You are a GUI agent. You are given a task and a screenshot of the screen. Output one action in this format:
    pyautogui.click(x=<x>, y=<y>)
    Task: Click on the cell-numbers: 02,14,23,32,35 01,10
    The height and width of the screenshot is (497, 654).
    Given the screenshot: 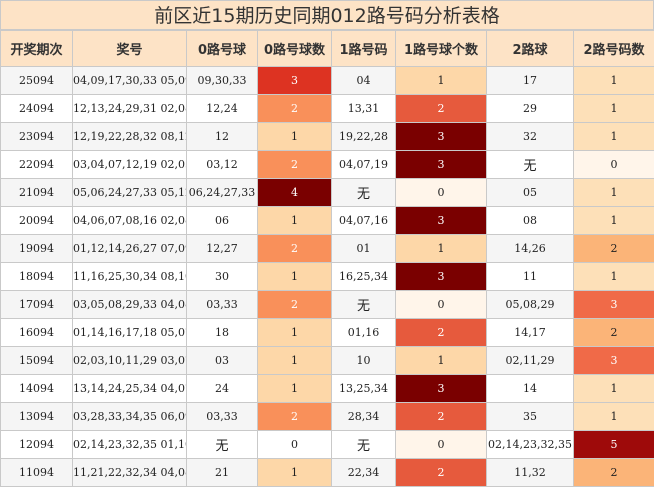 What is the action you would take?
    pyautogui.click(x=129, y=444)
    